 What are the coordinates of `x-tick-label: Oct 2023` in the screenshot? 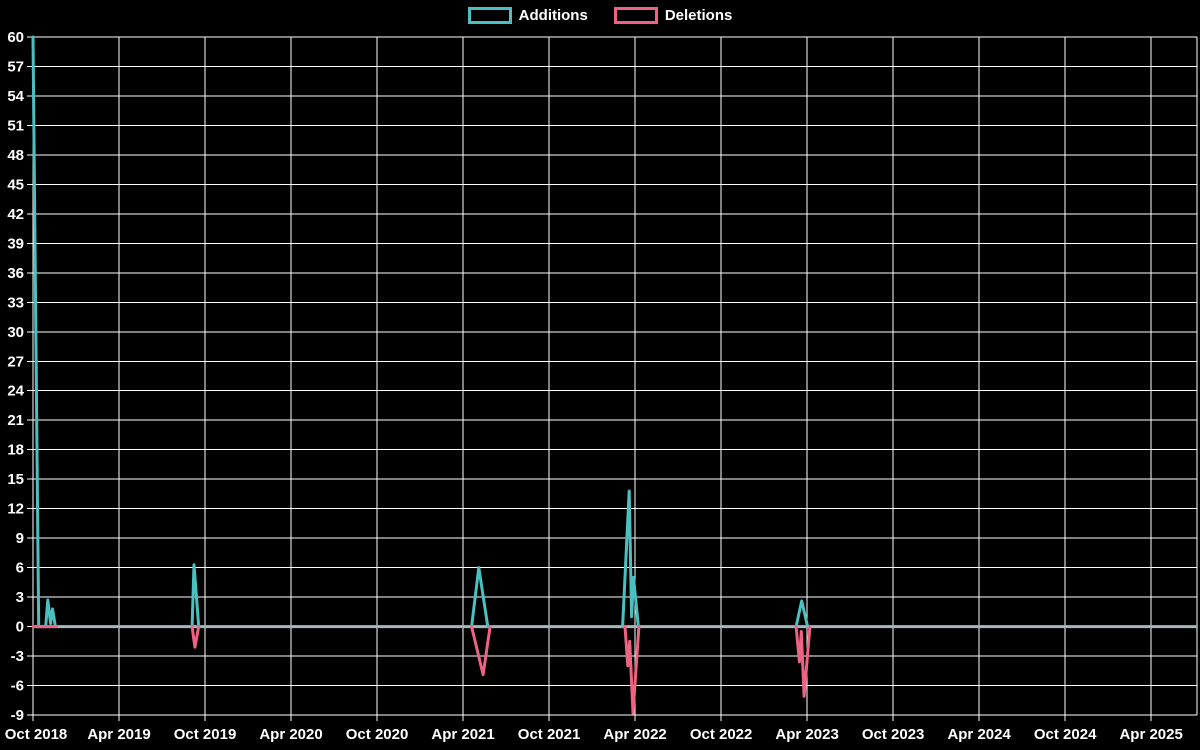 It's located at (893, 734).